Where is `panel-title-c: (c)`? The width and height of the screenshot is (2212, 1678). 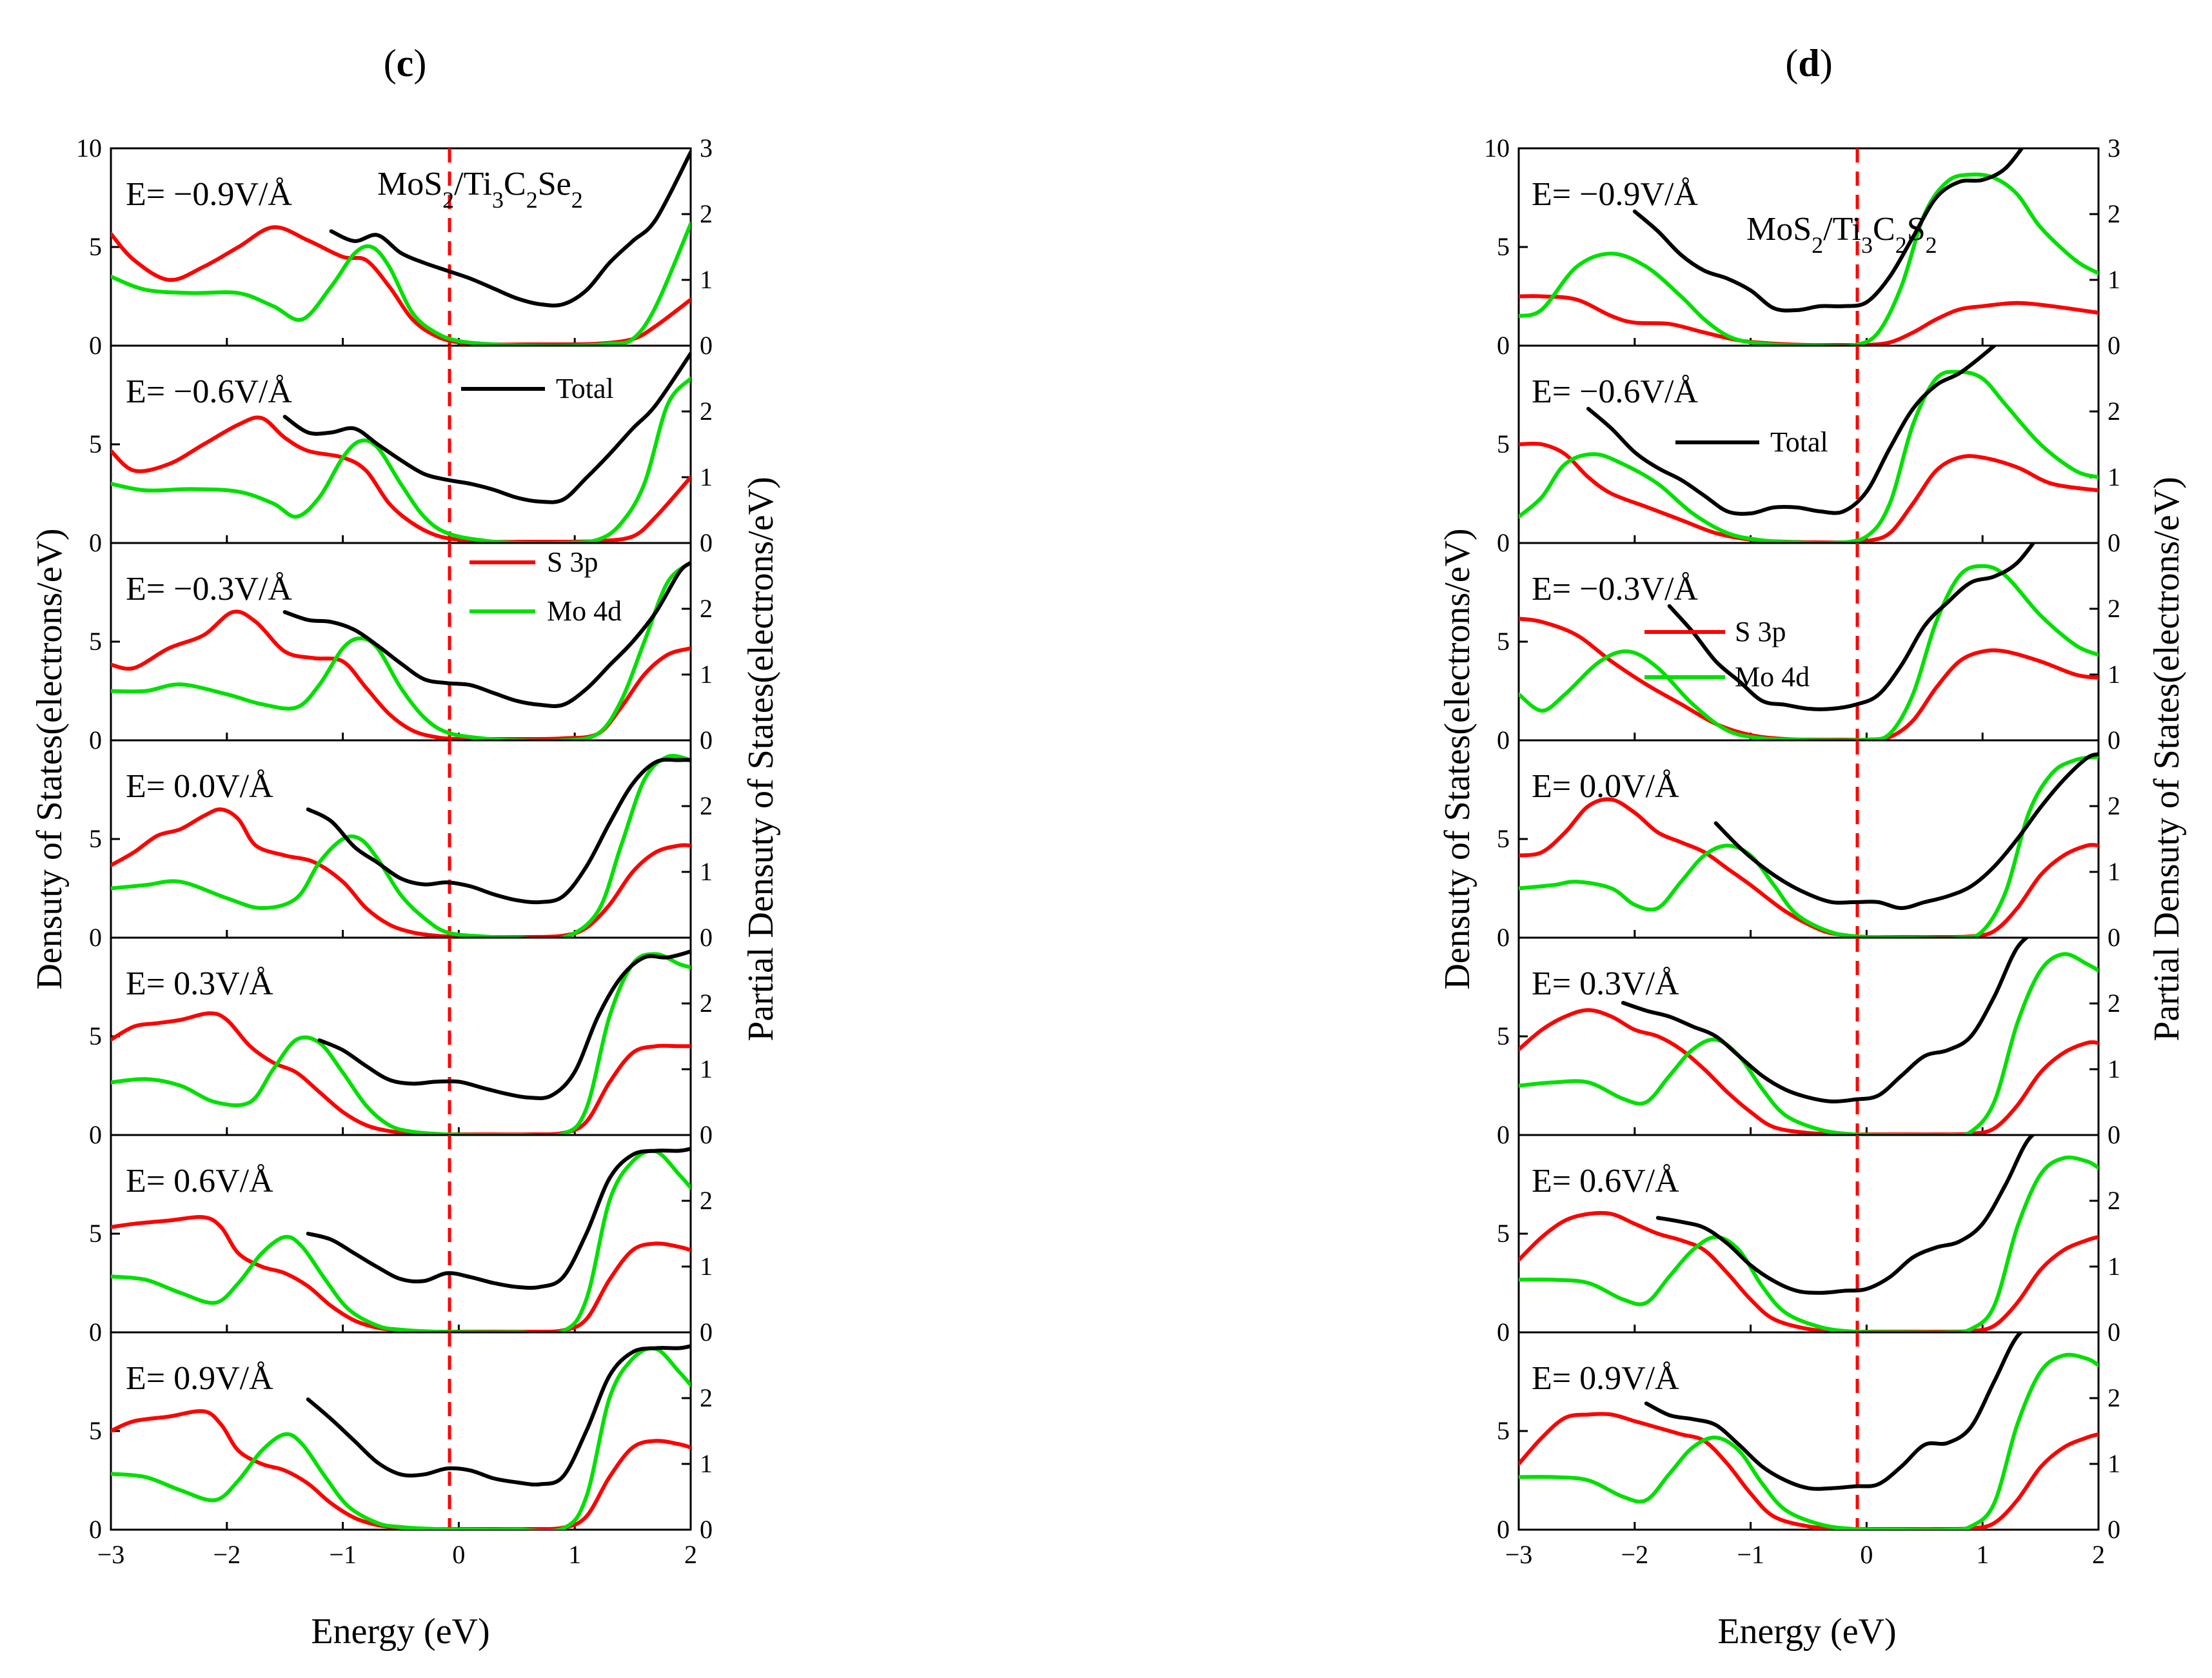
panel-title-c: (c) is located at coordinates (405, 63).